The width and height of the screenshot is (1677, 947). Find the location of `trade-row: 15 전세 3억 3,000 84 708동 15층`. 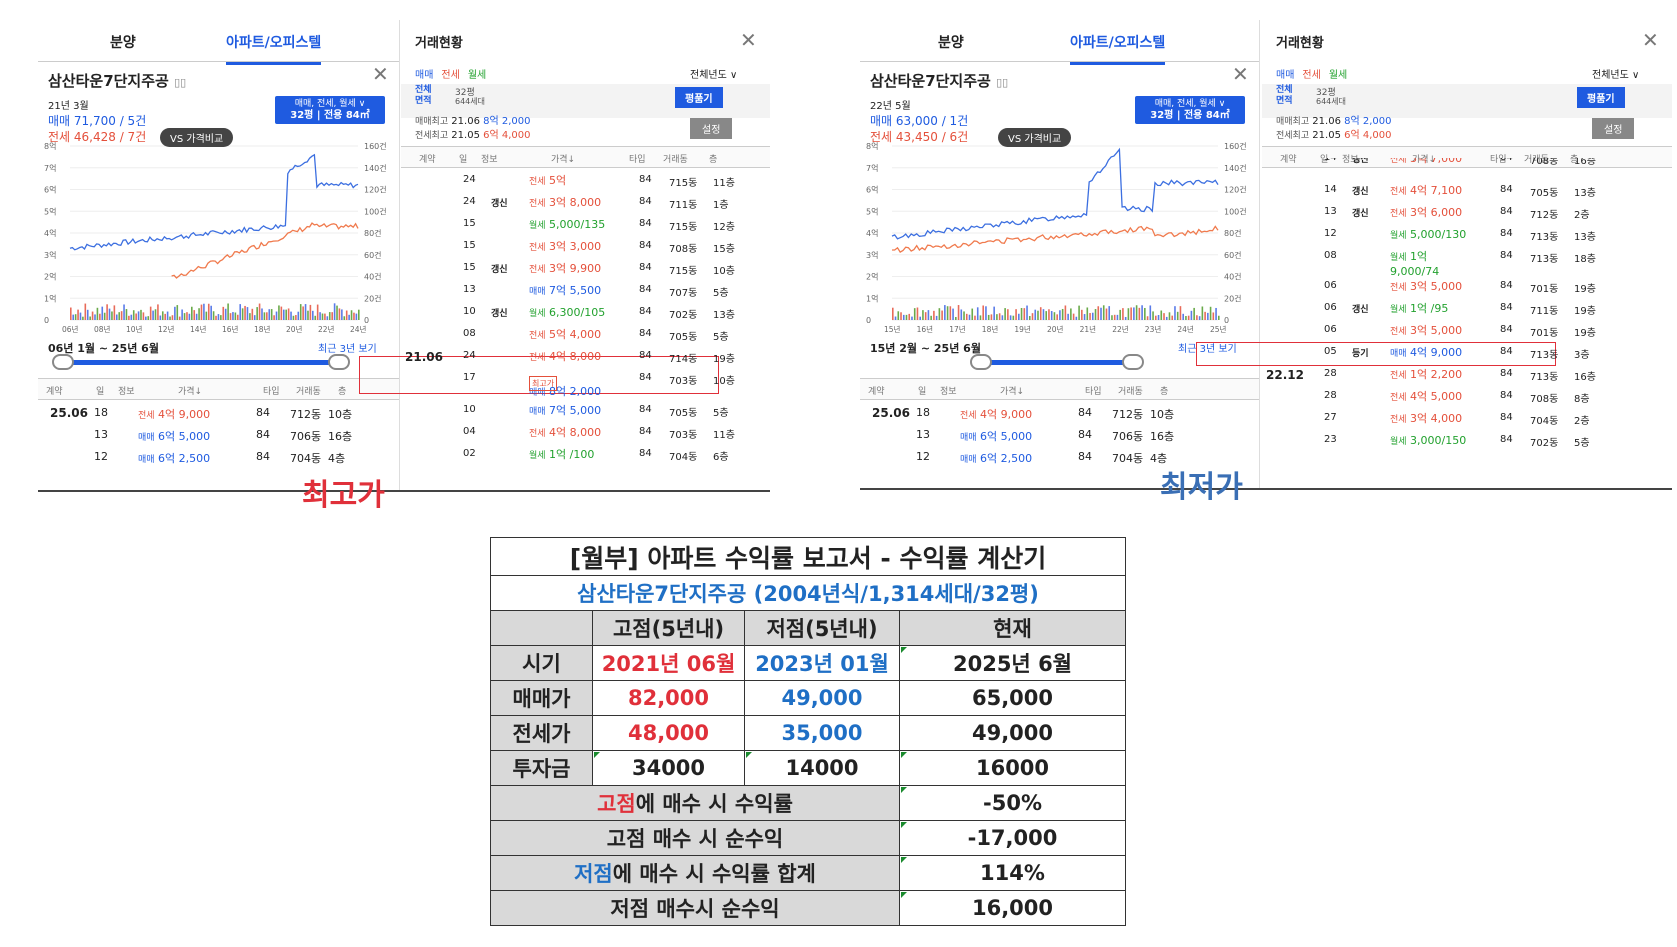

trade-row: 15 전세 3억 3,000 84 708동 15층 is located at coordinates (599, 247).